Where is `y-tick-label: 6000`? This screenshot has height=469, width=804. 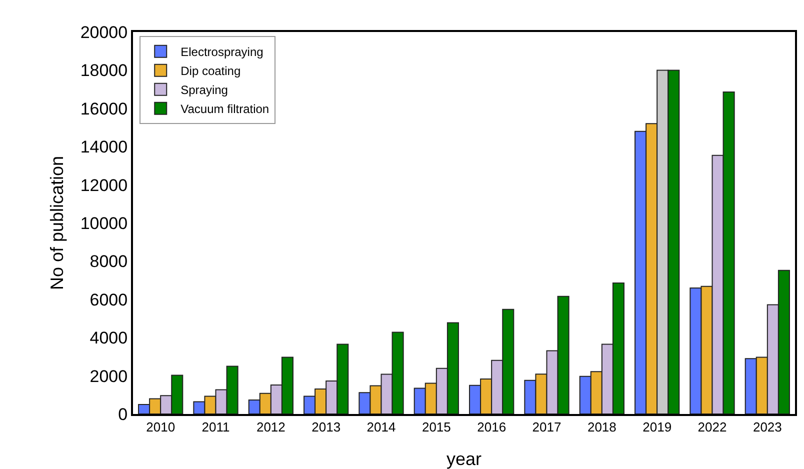
y-tick-label: 6000 is located at coordinates (109, 300).